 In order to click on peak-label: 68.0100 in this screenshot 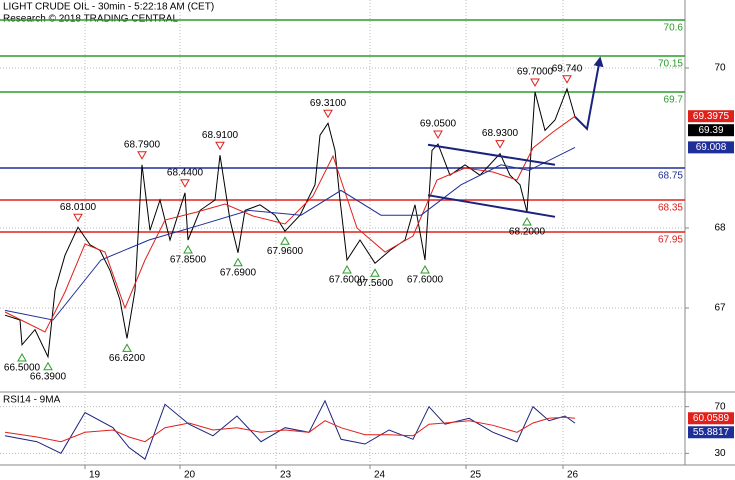, I will do `click(78, 207)`.